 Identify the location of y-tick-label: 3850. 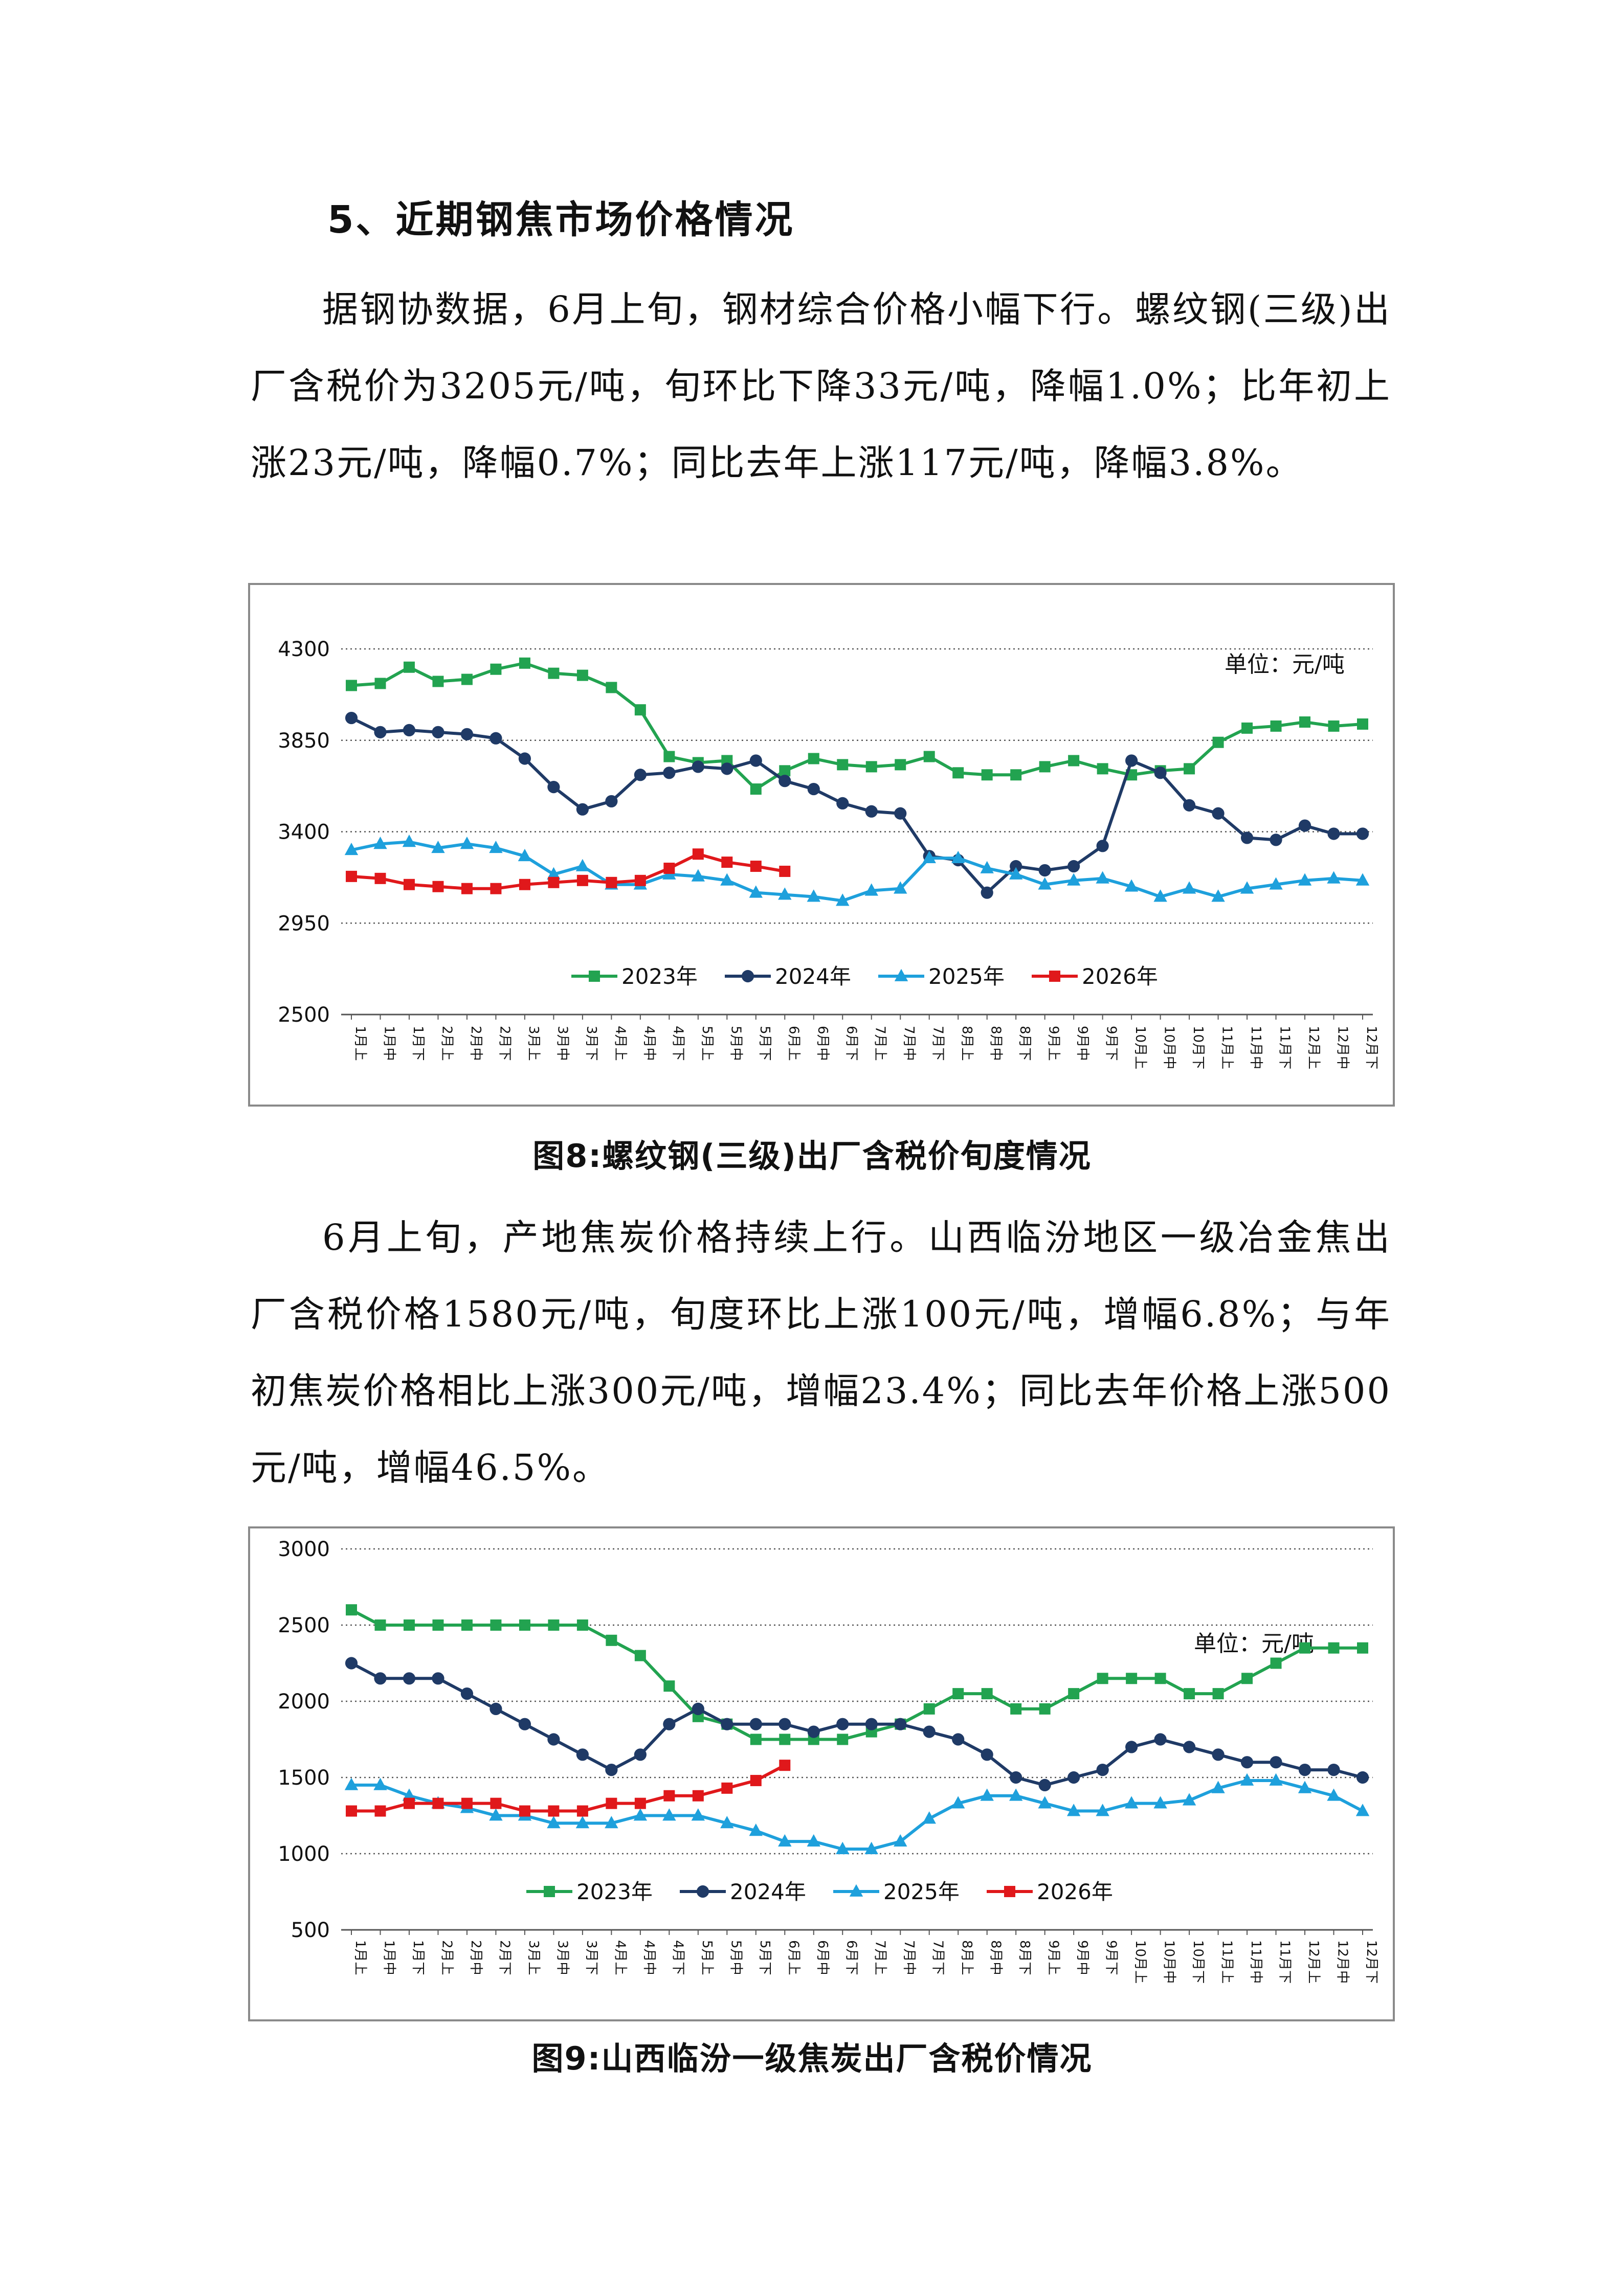
(304, 741).